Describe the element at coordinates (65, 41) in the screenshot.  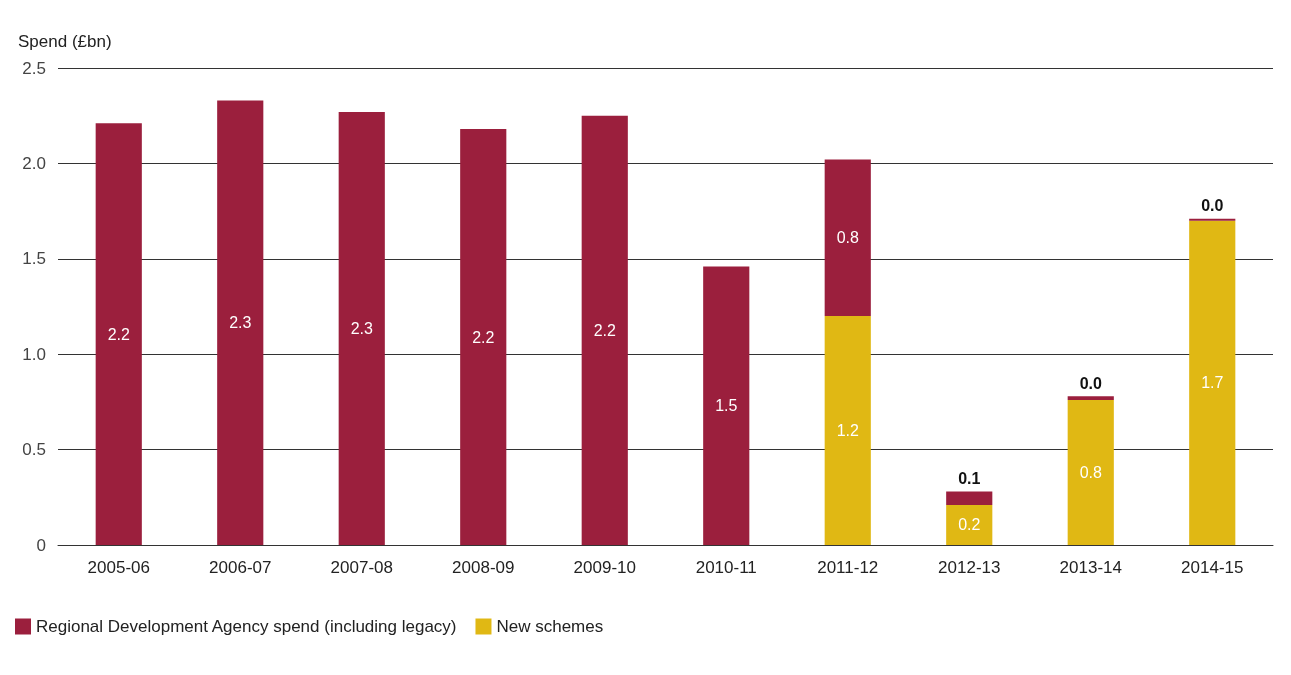
I see `y-axis-title: Spend (£bn)` at that location.